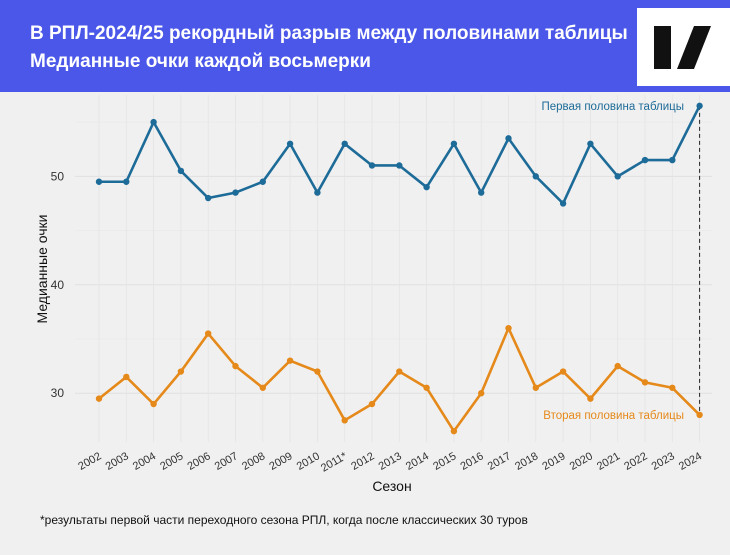  I want to click on y-axis-ticks: 30 40 50, so click(58, 284).